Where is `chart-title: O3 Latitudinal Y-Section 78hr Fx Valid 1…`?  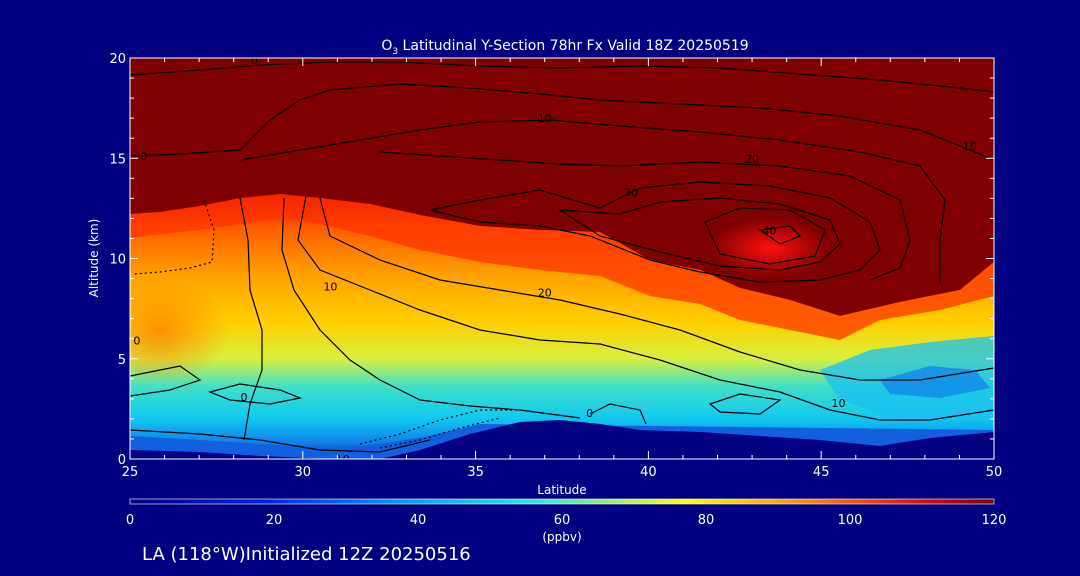
chart-title: O3 Latitudinal Y-Section 78hr Fx Valid 1… is located at coordinates (564, 47).